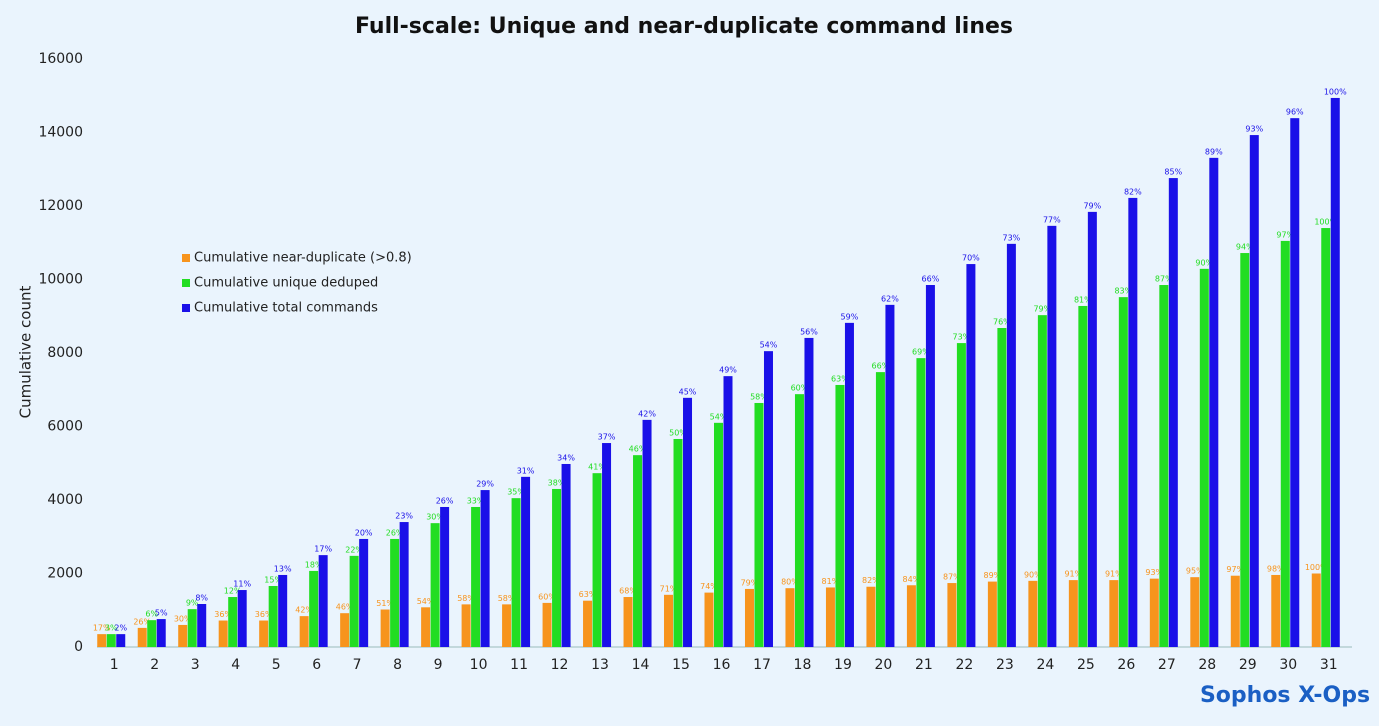 The height and width of the screenshot is (726, 1379). I want to click on percent-label: 60%, so click(800, 388).